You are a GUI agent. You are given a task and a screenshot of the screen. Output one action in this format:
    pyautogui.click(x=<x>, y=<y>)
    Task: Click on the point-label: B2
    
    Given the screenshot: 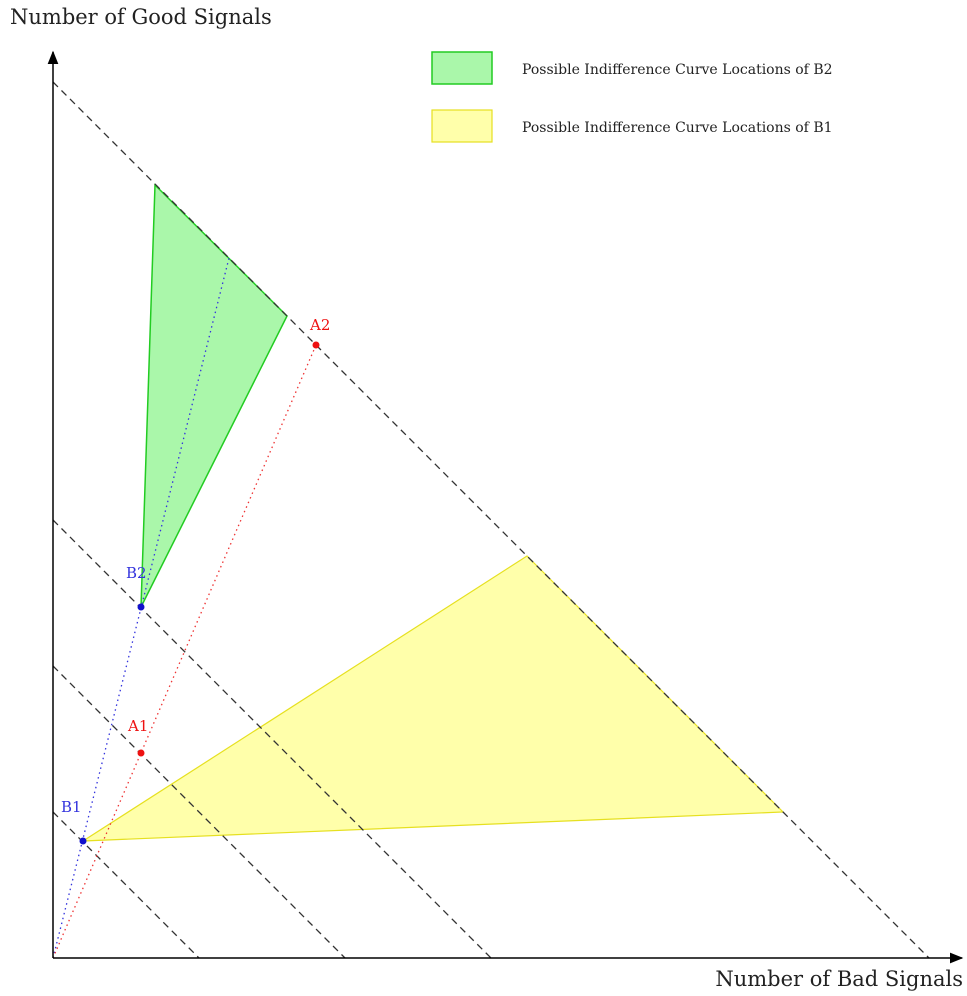 What is the action you would take?
    pyautogui.click(x=136, y=573)
    